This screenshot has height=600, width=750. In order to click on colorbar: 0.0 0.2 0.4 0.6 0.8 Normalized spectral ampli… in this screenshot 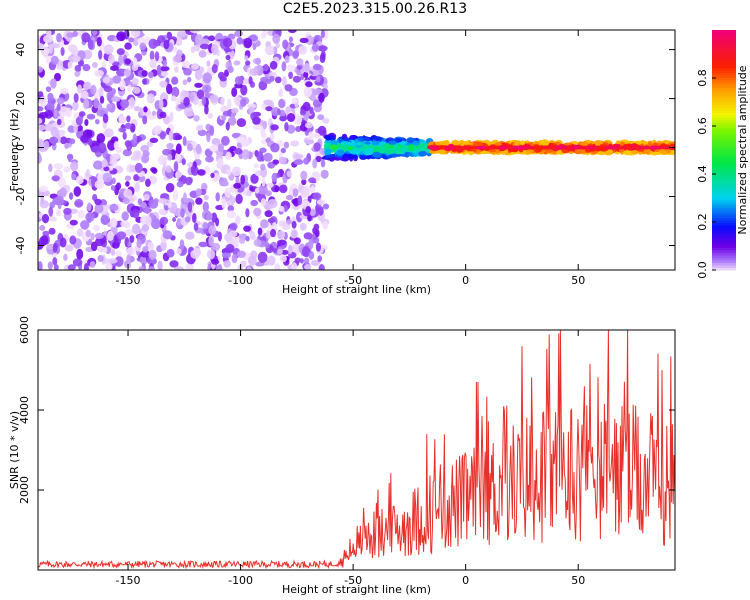, I will do `click(722, 154)`.